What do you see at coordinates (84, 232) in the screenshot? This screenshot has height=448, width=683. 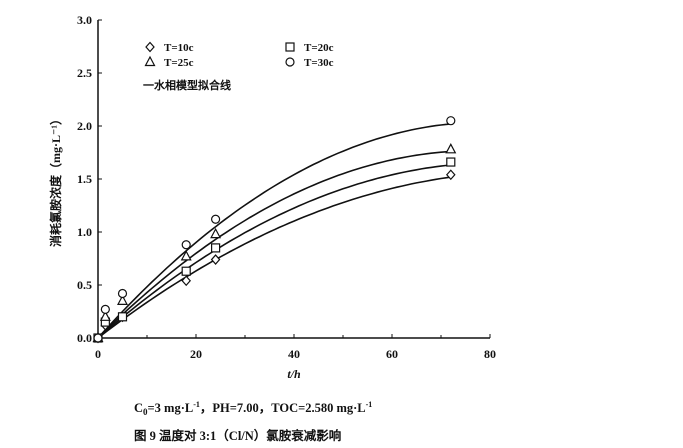 I see `y-tick-label: 1.0` at bounding box center [84, 232].